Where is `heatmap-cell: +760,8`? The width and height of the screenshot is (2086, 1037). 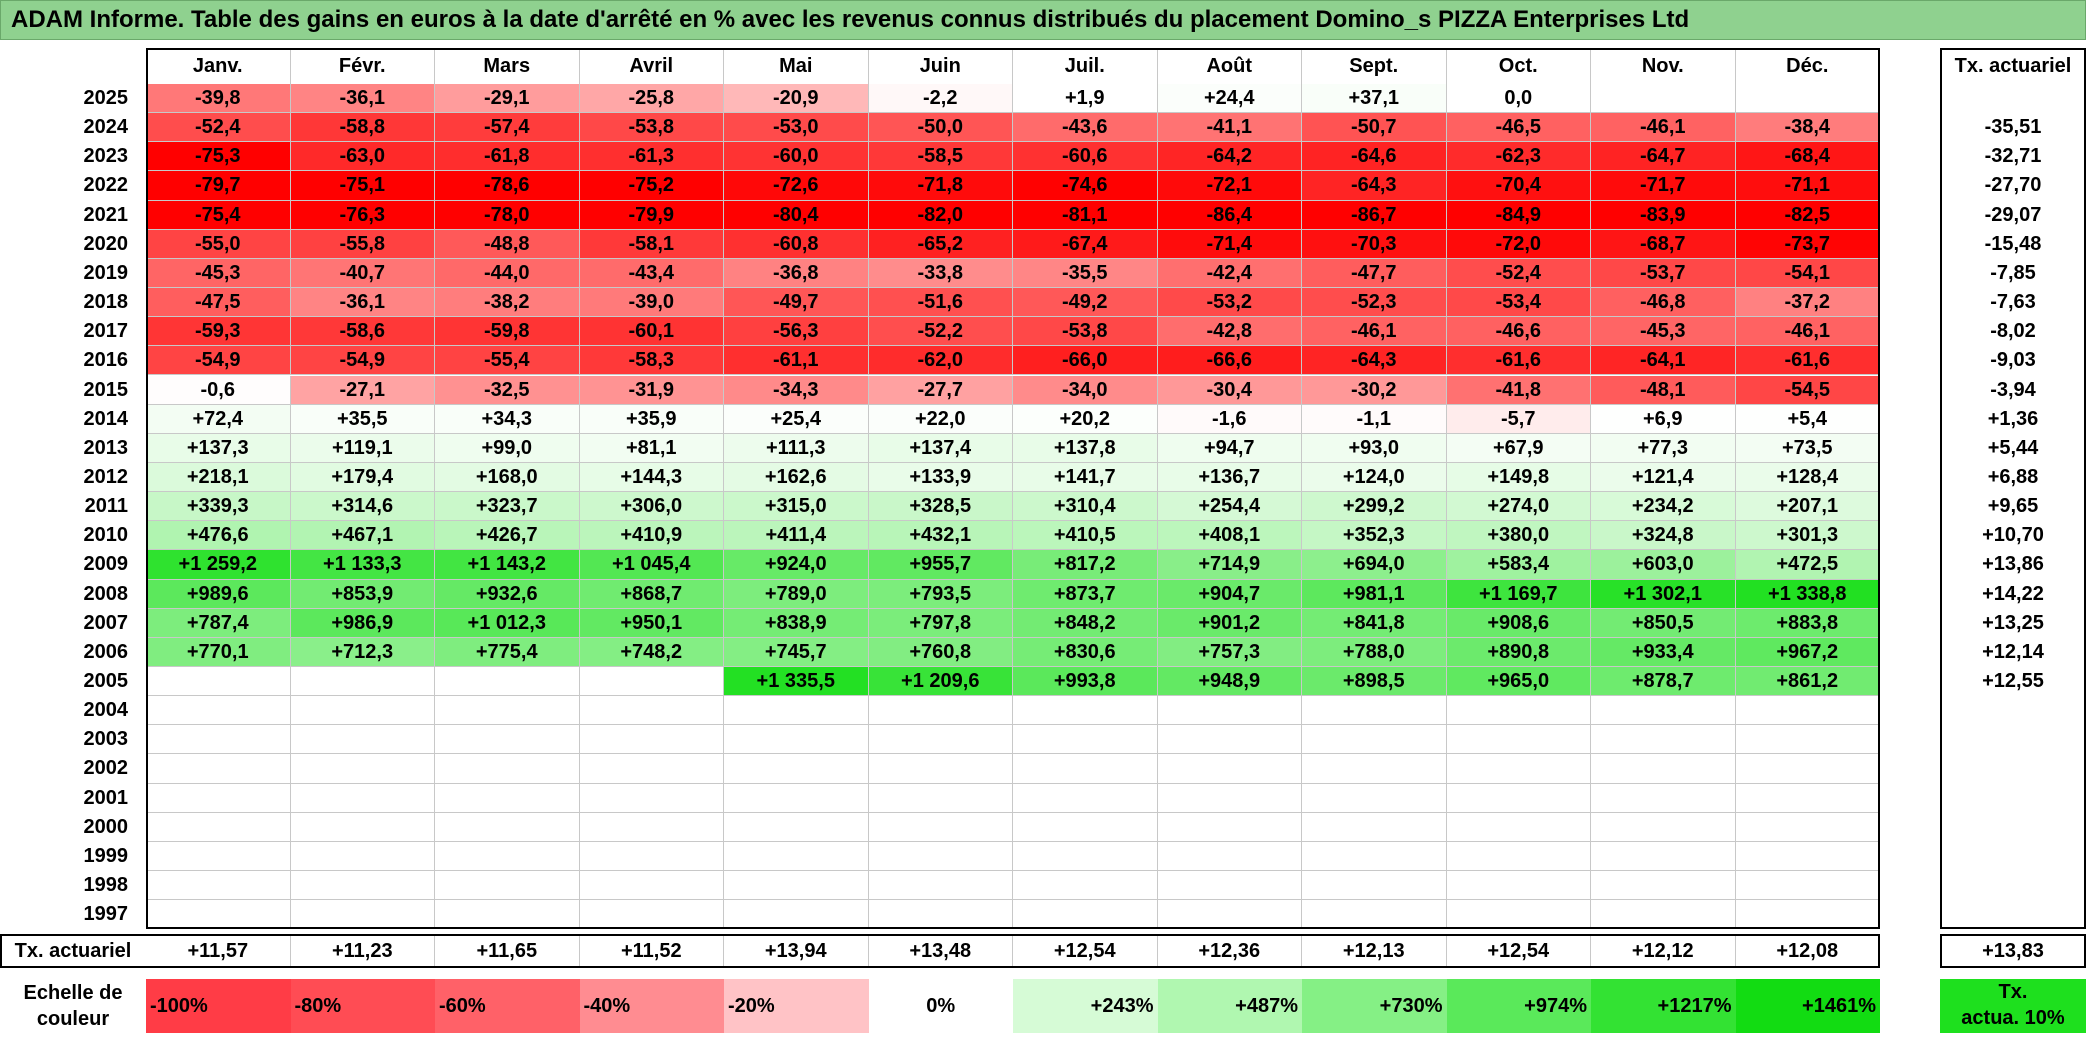
heatmap-cell: +760,8 is located at coordinates (940, 652).